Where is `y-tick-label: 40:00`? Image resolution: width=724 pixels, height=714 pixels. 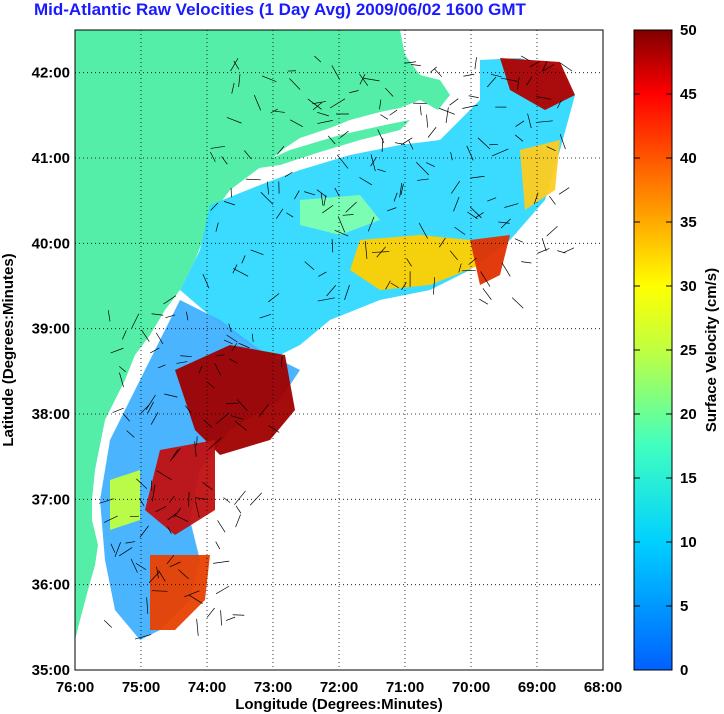
y-tick-label: 40:00 is located at coordinates (51, 243).